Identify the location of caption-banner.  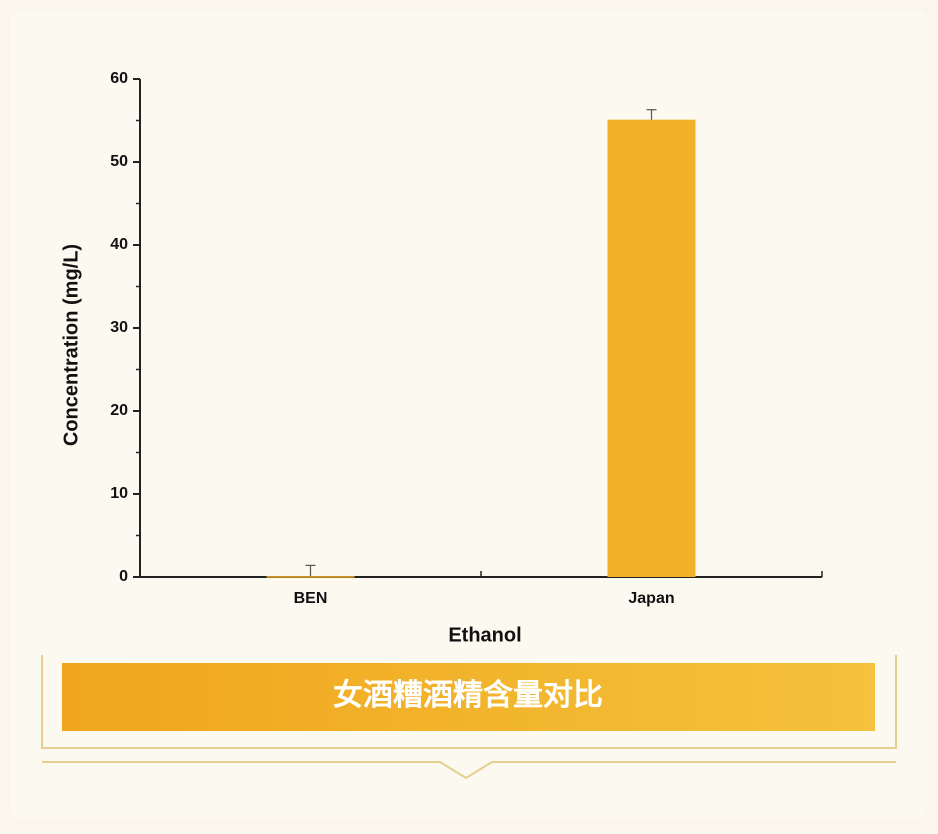
(468, 697).